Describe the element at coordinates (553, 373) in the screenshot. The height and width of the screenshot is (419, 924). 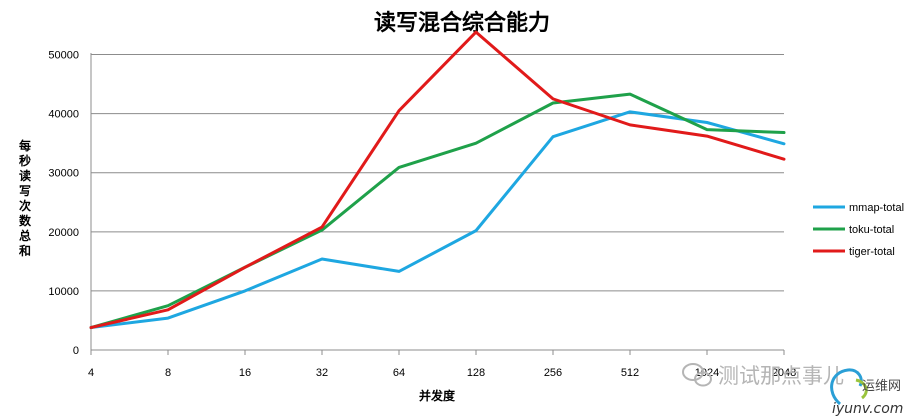
I see `x-tick-label: 256` at that location.